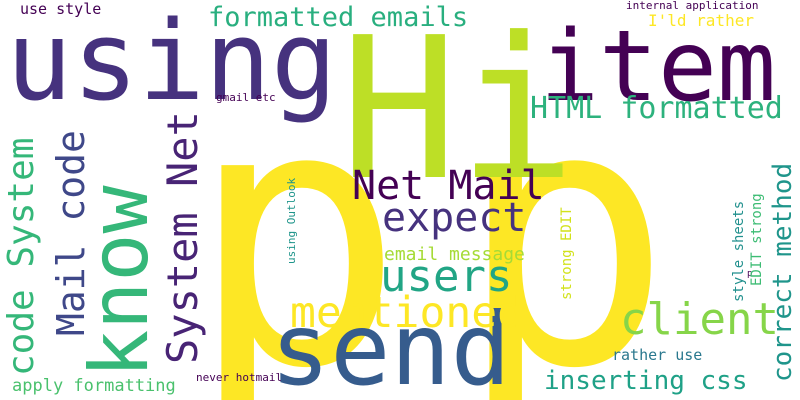 Image resolution: width=800 pixels, height=400 pixels. What do you see at coordinates (701, 20) in the screenshot?
I see `cloud-word: I'ld rather` at bounding box center [701, 20].